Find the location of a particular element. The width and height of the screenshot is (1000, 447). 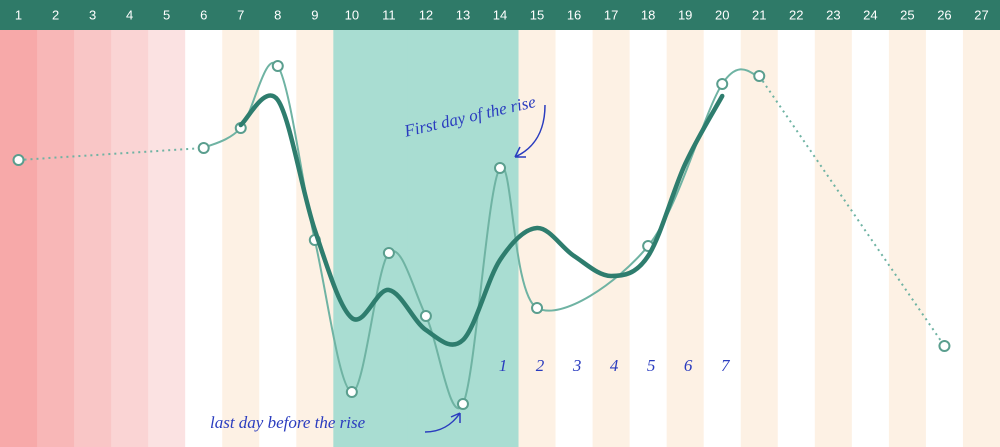

rise-count-label: 4 is located at coordinates (614, 365).